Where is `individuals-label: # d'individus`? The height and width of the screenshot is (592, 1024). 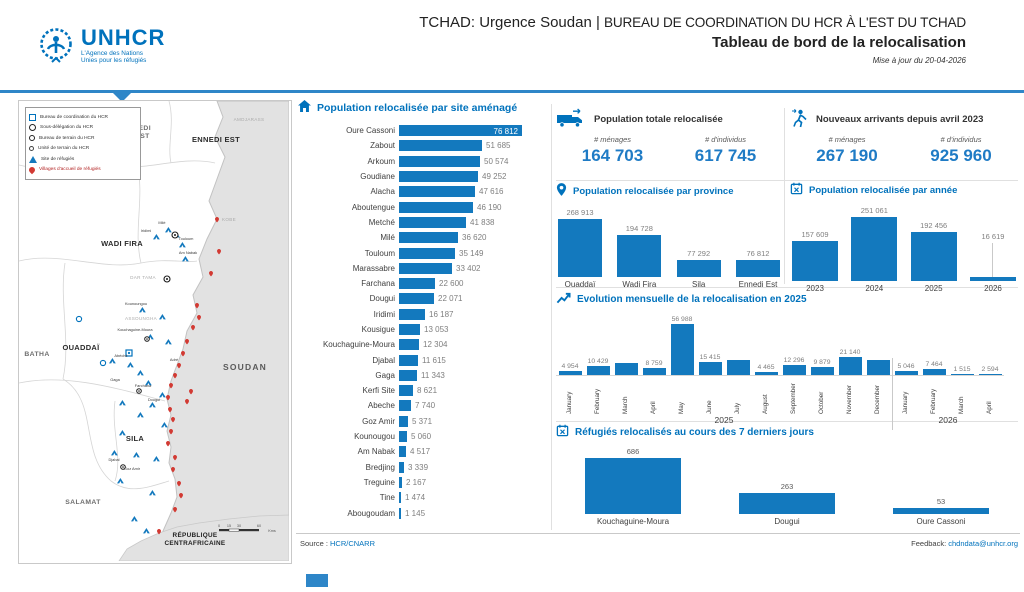
individuals-label: # d'individus is located at coordinates (961, 139).